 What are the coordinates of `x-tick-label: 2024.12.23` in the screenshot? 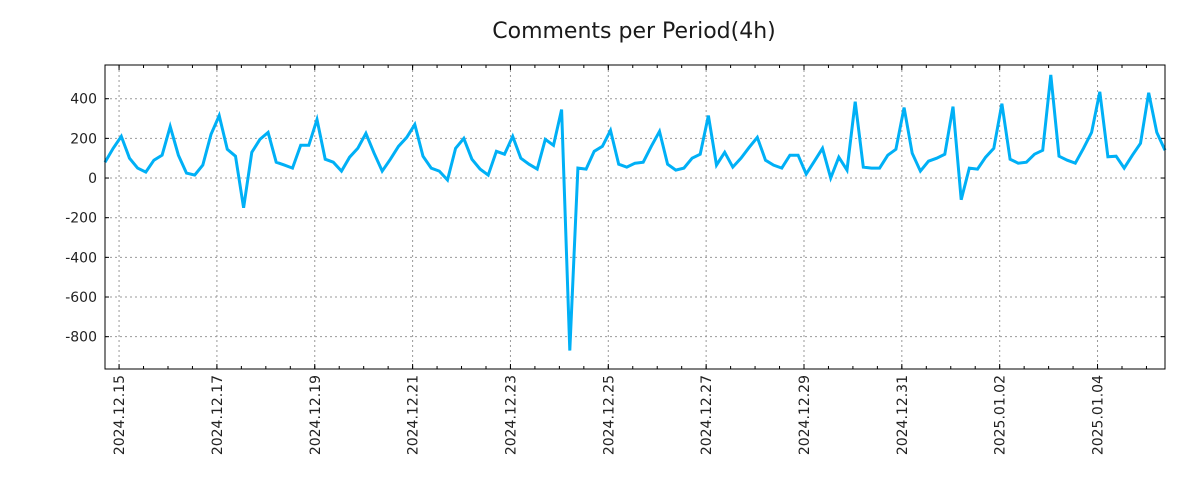 It's located at (511, 415).